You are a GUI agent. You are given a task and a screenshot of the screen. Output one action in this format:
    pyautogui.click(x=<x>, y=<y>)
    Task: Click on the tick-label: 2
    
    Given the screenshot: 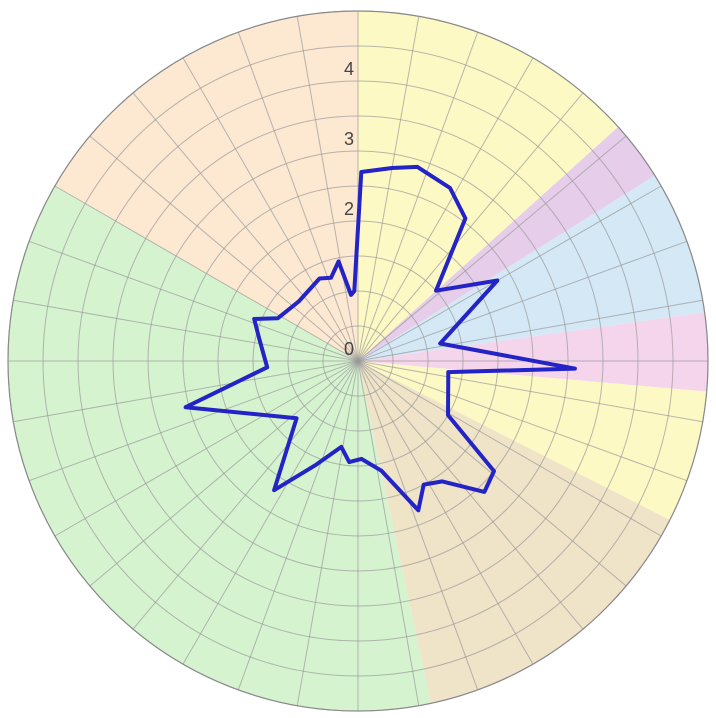 What is the action you would take?
    pyautogui.click(x=349, y=209)
    